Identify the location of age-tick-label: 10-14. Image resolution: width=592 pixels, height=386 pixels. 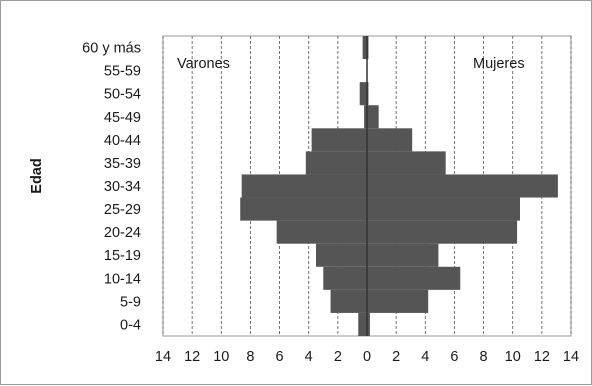
(122, 279).